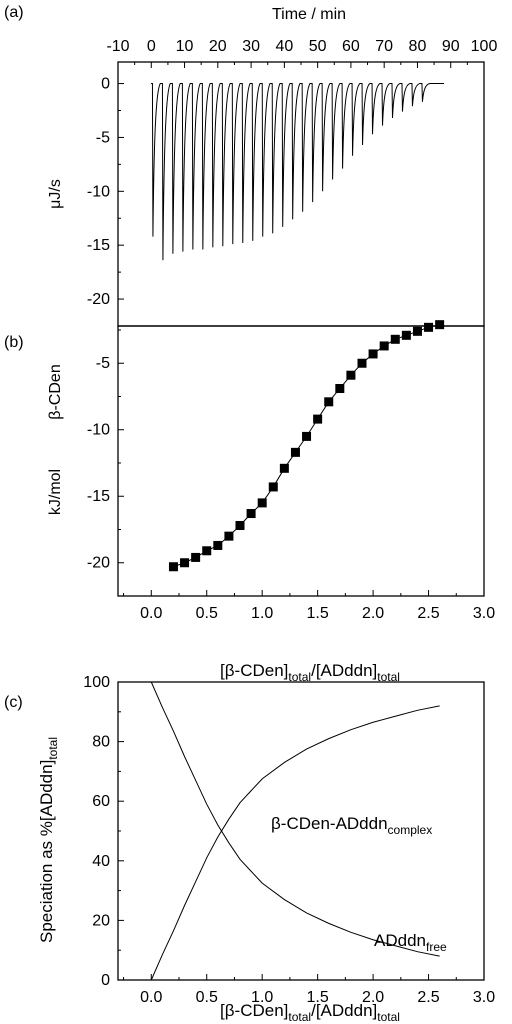 Image resolution: width=512 pixels, height=1024 pixels. Describe the element at coordinates (185, 46) in the screenshot. I see `time-axis-tick-label: 10` at that location.